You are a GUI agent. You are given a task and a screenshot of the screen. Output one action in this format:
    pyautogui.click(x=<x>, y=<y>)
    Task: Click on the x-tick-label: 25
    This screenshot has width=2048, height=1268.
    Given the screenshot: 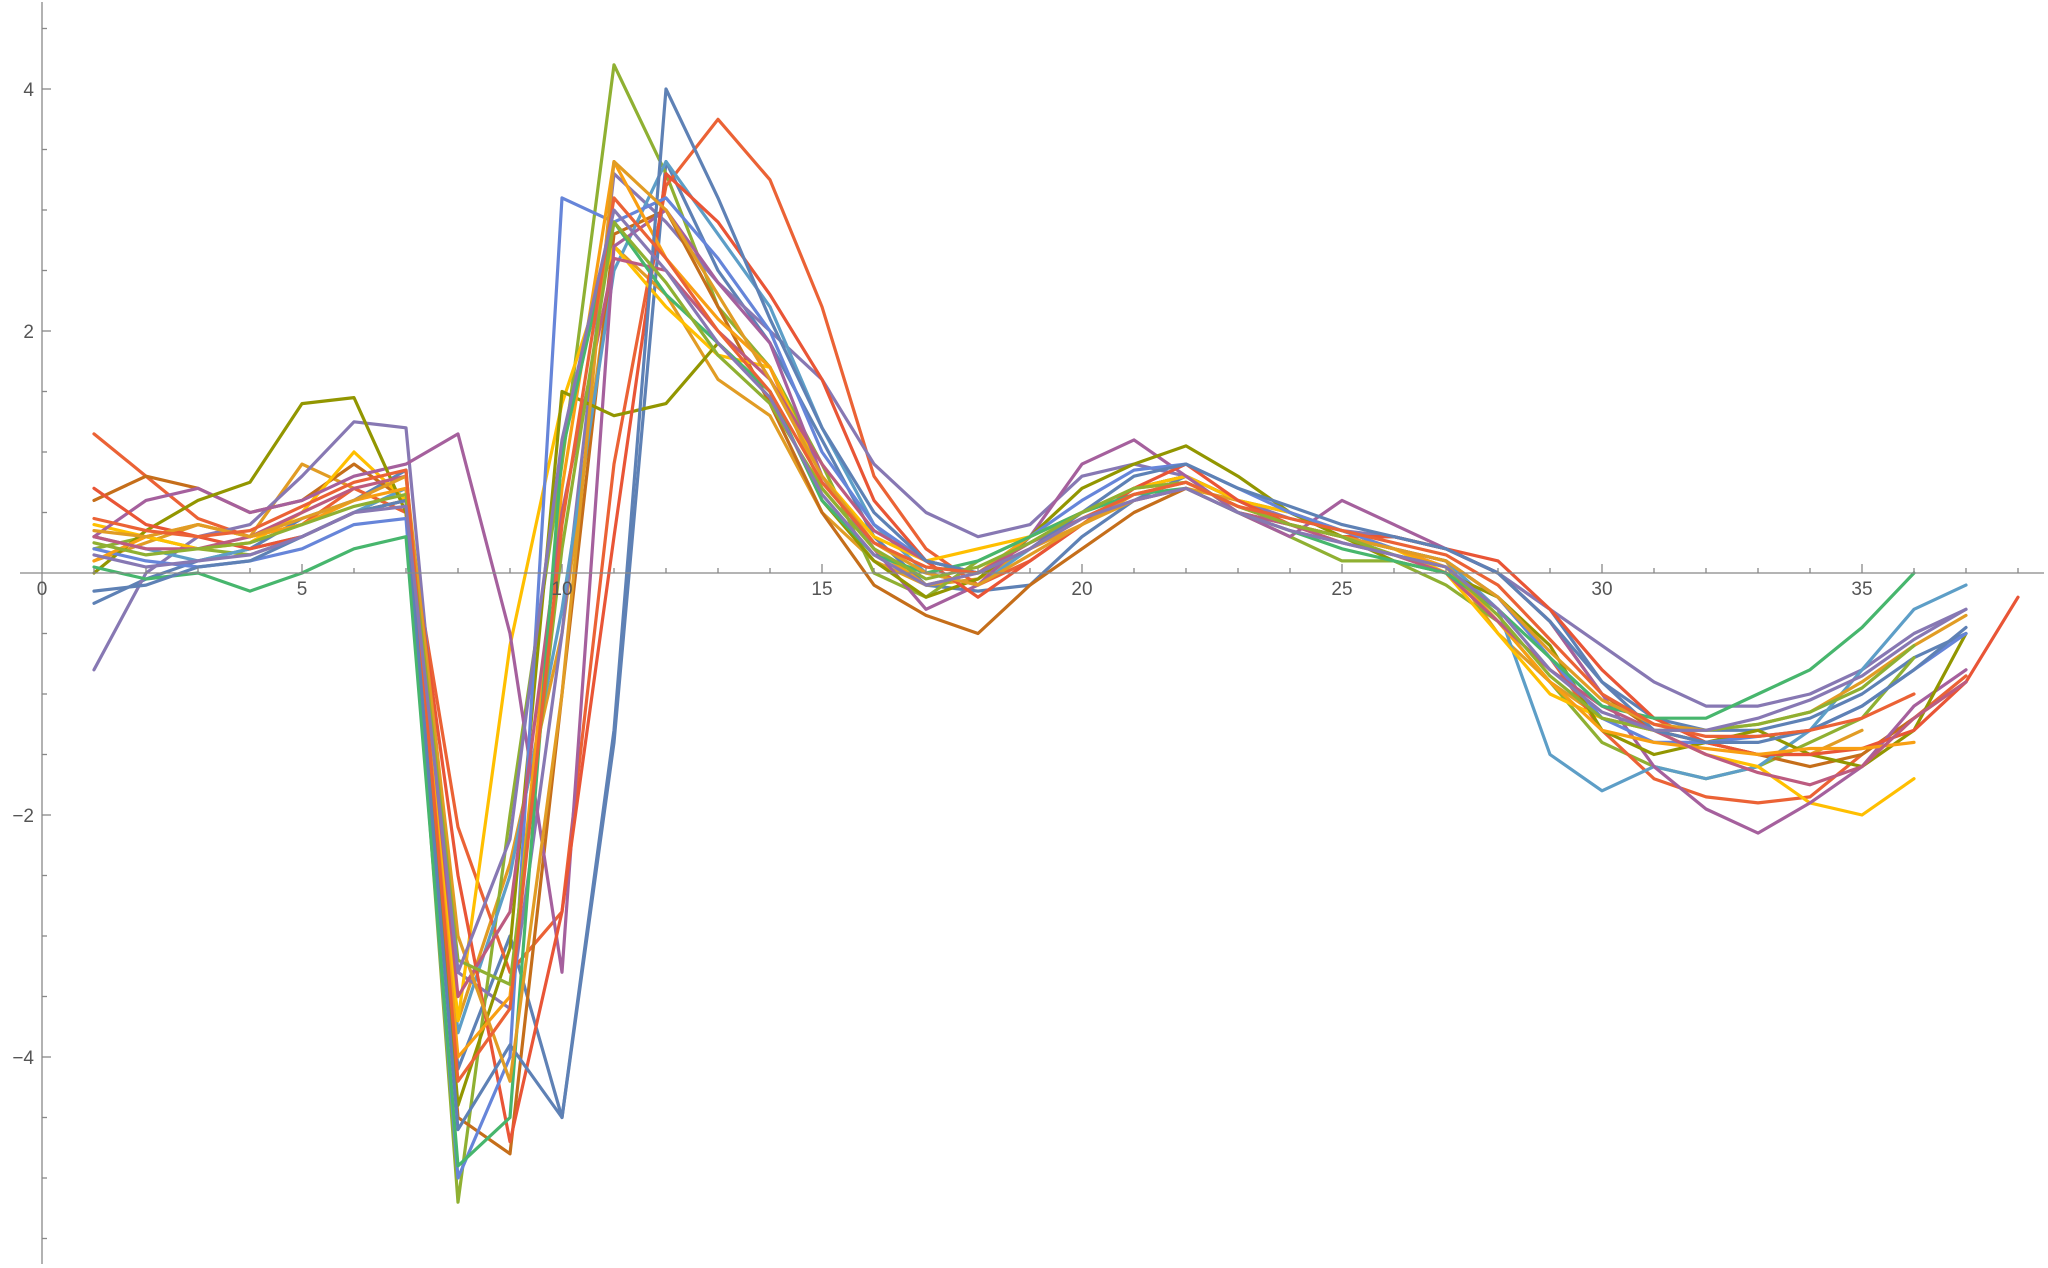 What is the action you would take?
    pyautogui.click(x=1341, y=589)
    